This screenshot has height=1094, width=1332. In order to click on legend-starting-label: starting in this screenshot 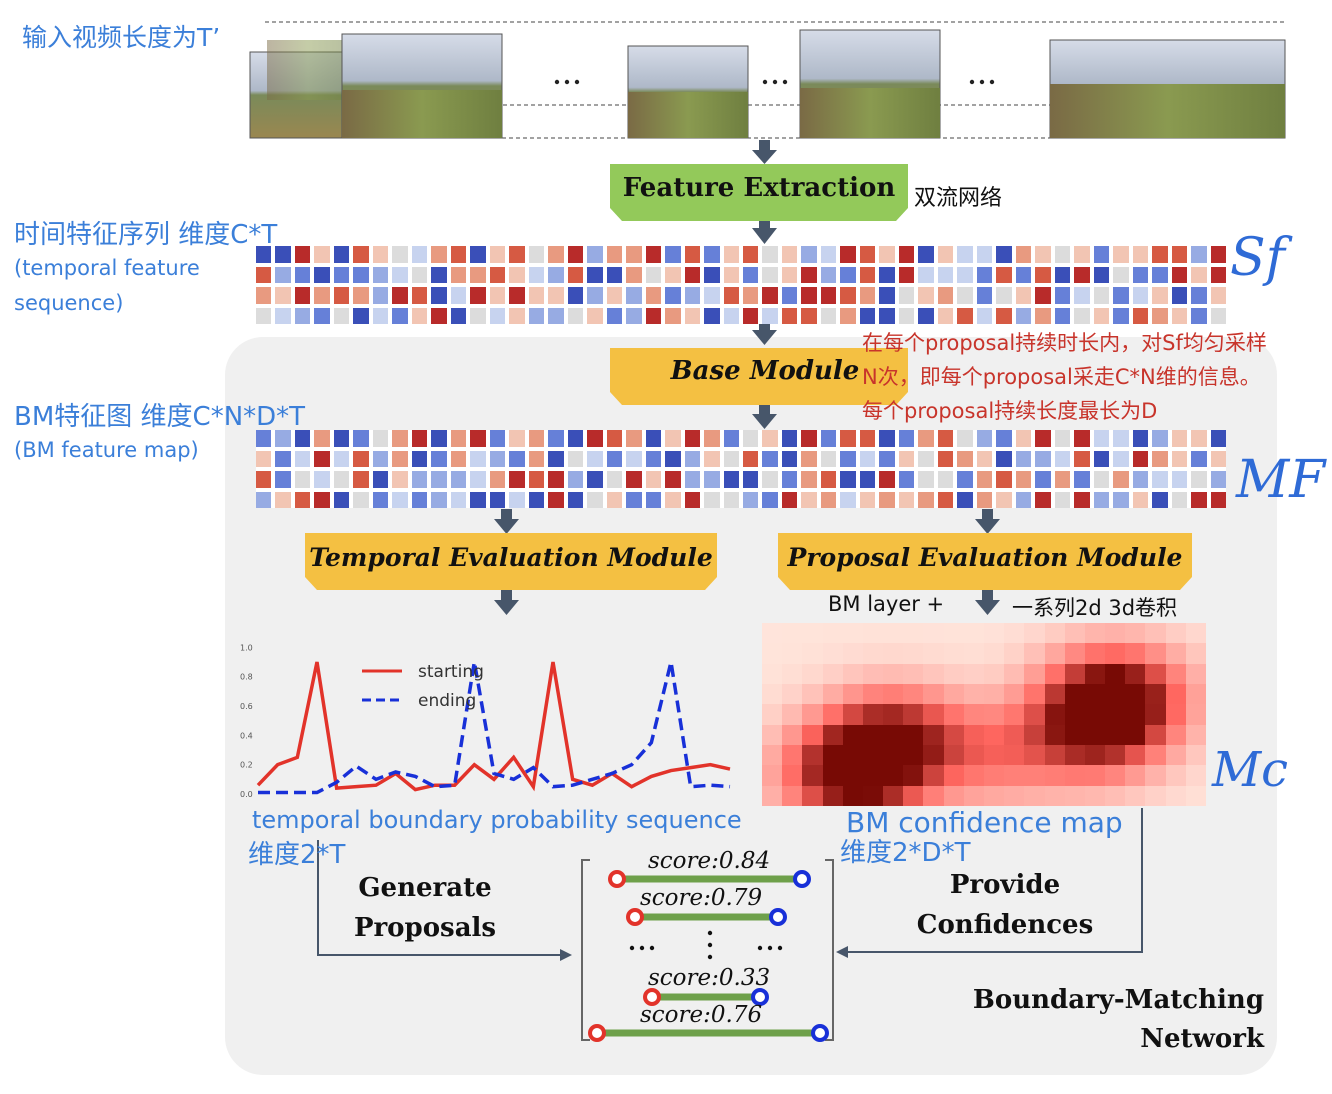, I will do `click(451, 672)`.